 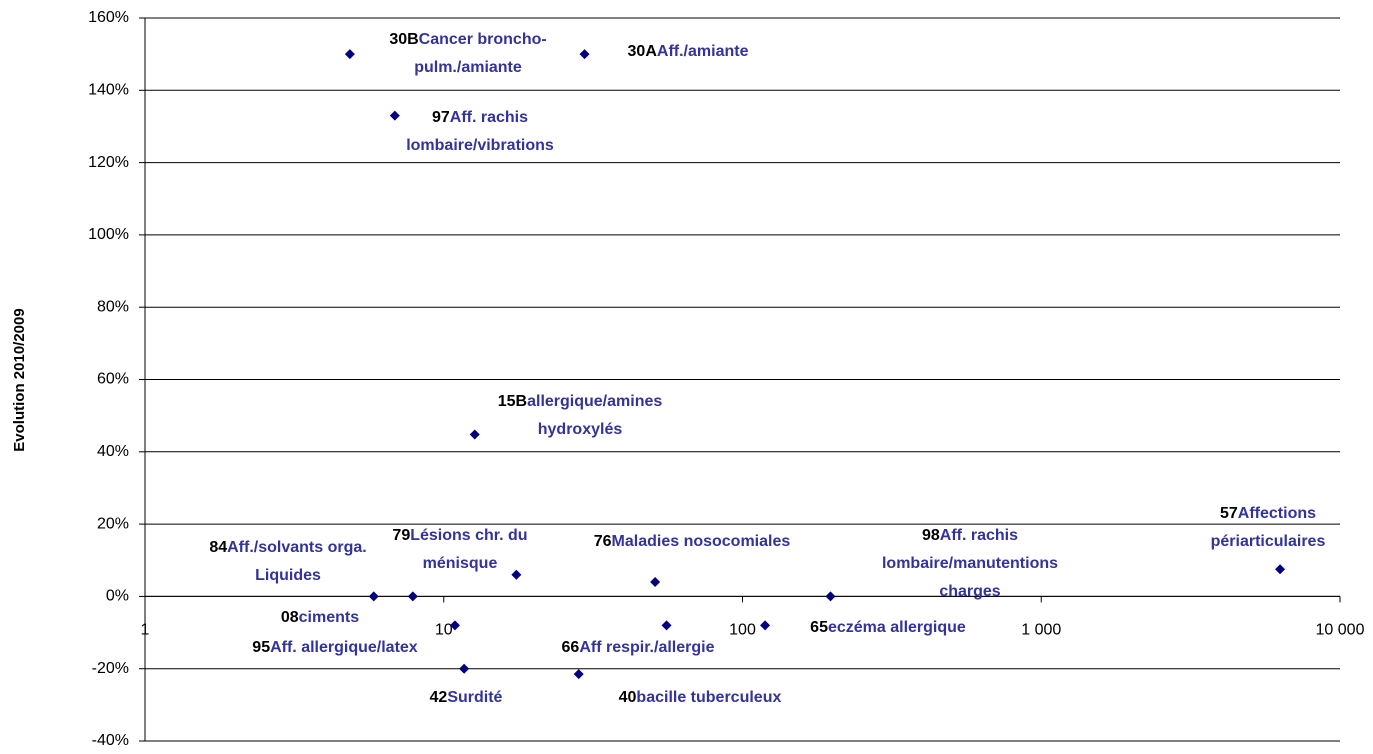 What do you see at coordinates (113, 523) in the screenshot?
I see `y-tick-label: 20%` at bounding box center [113, 523].